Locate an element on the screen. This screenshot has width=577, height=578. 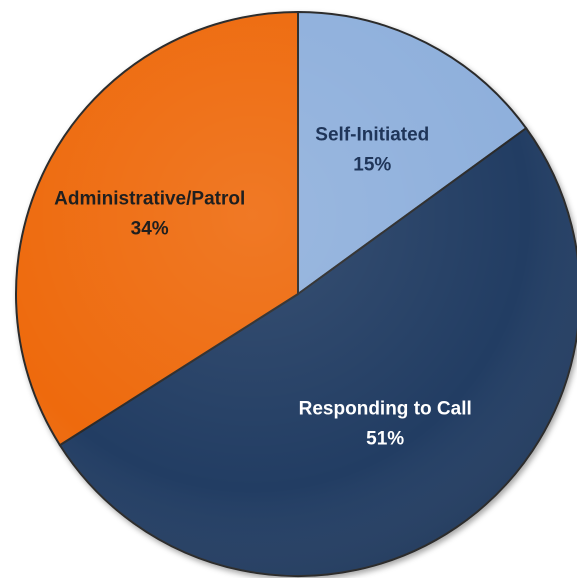
slice-label: Responding to Call 51% is located at coordinates (385, 423).